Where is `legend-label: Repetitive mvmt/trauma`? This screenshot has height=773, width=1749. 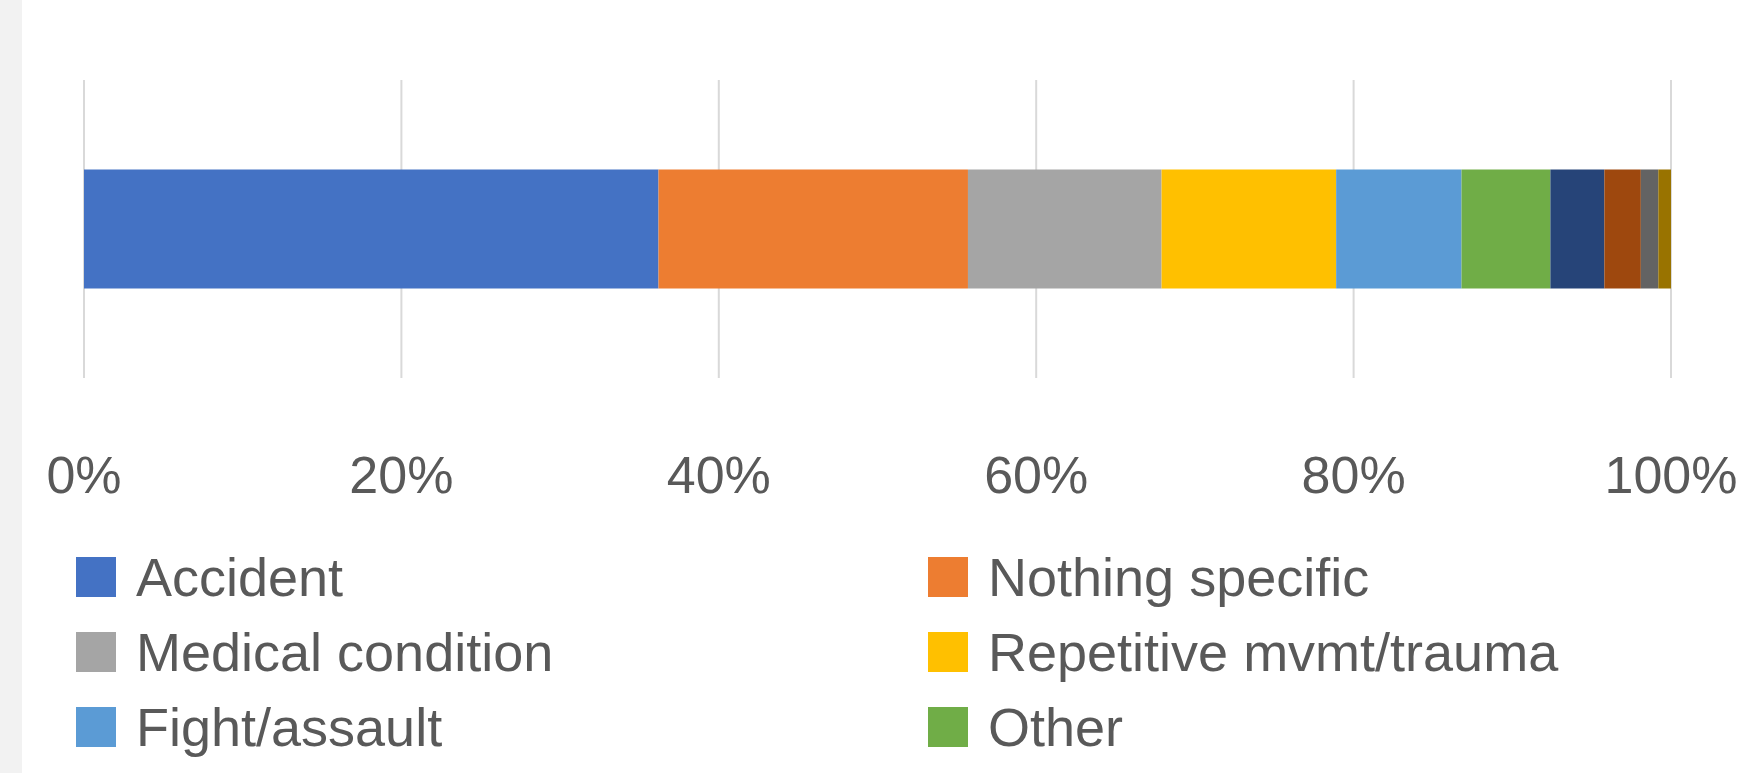
legend-label: Repetitive mvmt/trauma is located at coordinates (1273, 652).